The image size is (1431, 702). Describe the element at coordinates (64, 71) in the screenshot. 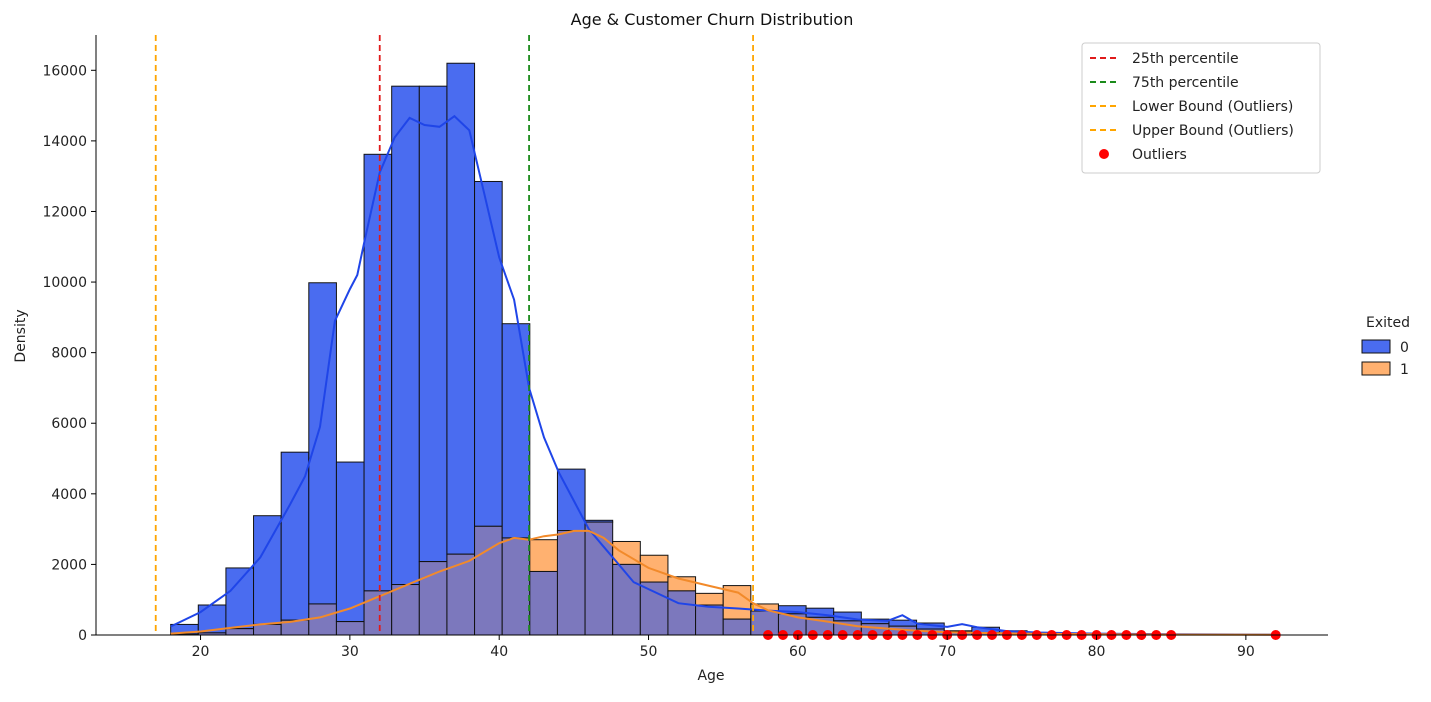

I see `y-tick-label-16000: 16000` at that location.